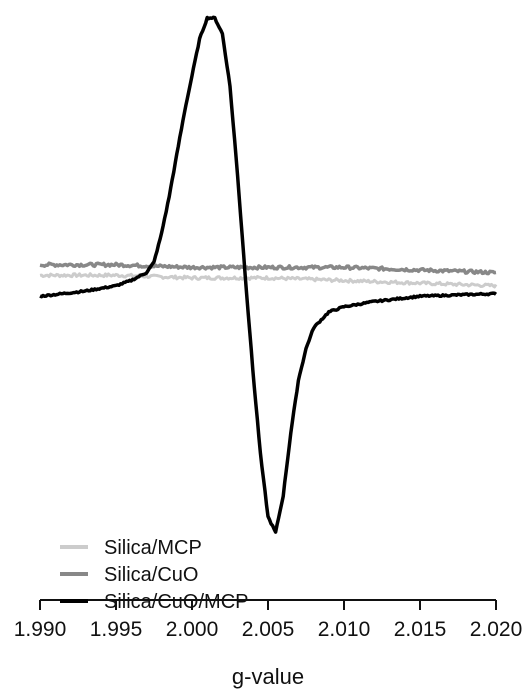 The width and height of the screenshot is (528, 695). What do you see at coordinates (40, 629) in the screenshot?
I see `x-tick-label: 1.990` at bounding box center [40, 629].